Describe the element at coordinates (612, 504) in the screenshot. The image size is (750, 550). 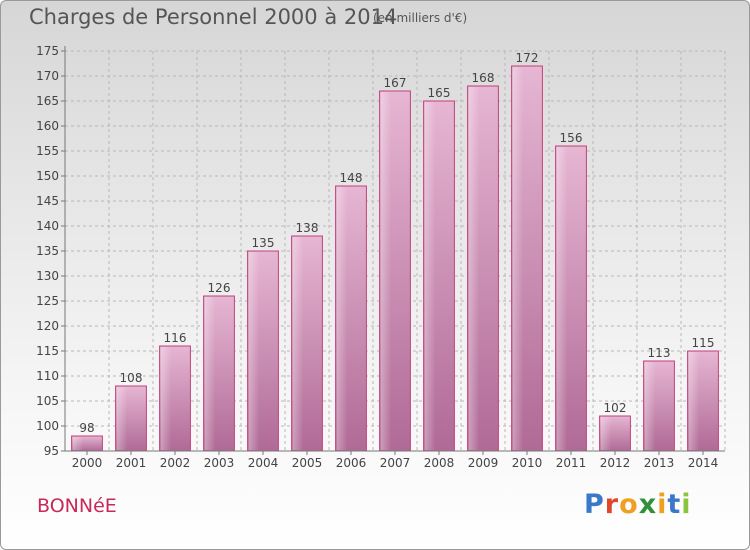
I see `logo-letter: r` at that location.